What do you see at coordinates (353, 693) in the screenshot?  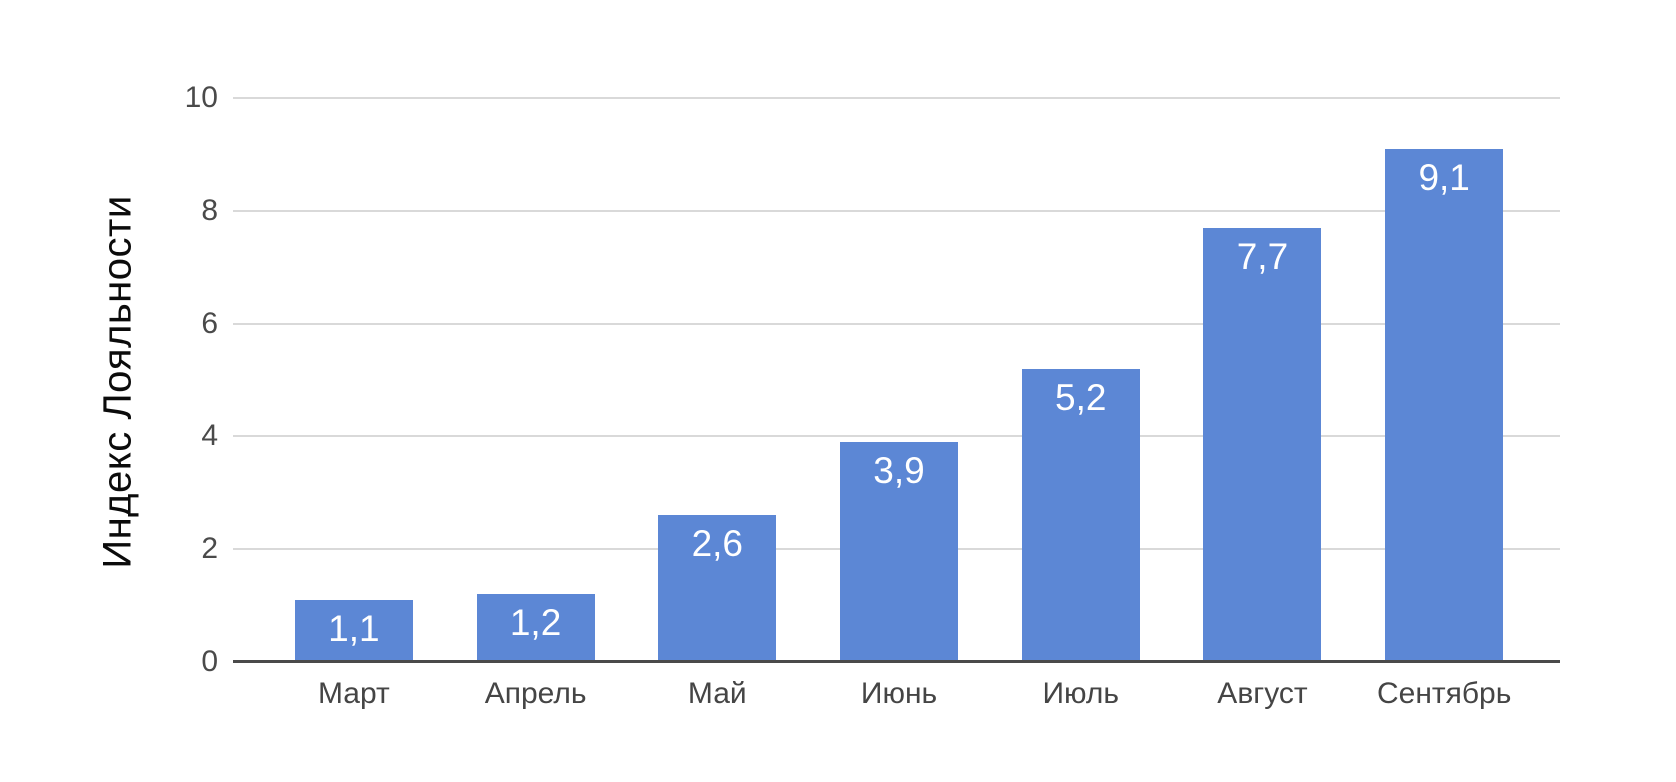 I see `x-axis-label: Март` at bounding box center [353, 693].